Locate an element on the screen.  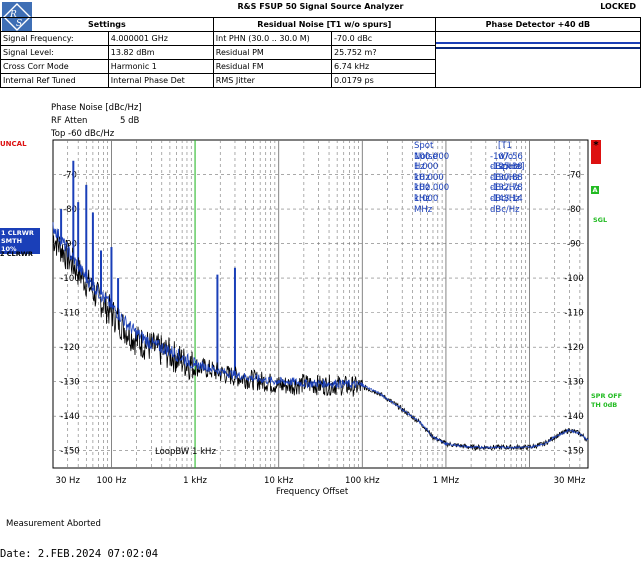
spot-noise-offset: 100.000 Hz is located at coordinates (432, 162).